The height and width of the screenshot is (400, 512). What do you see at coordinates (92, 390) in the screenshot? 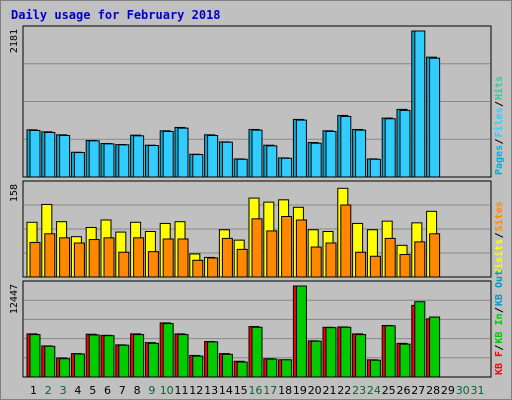
I see `day-label-5: 5` at bounding box center [92, 390].